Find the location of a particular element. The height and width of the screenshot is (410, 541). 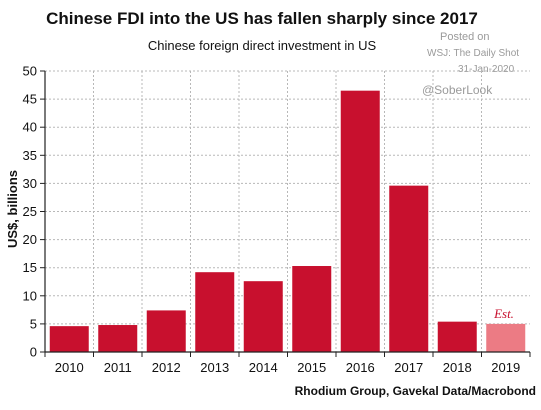

y-tick-label: 5 is located at coordinates (33, 323).